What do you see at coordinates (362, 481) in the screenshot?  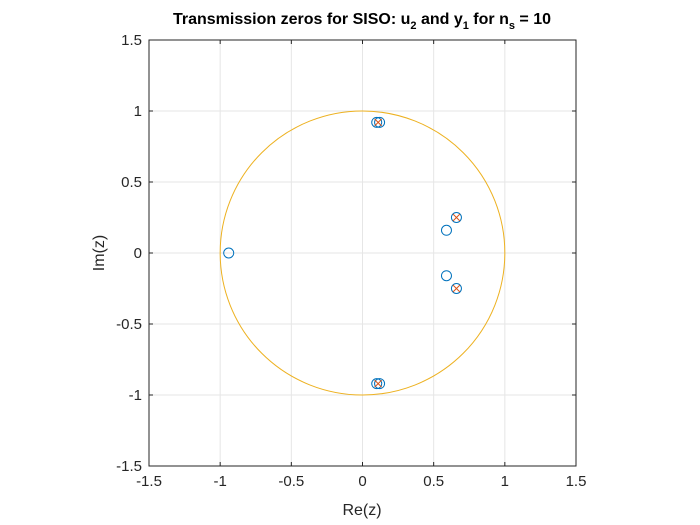 I see `x-tick-label: 0` at bounding box center [362, 481].